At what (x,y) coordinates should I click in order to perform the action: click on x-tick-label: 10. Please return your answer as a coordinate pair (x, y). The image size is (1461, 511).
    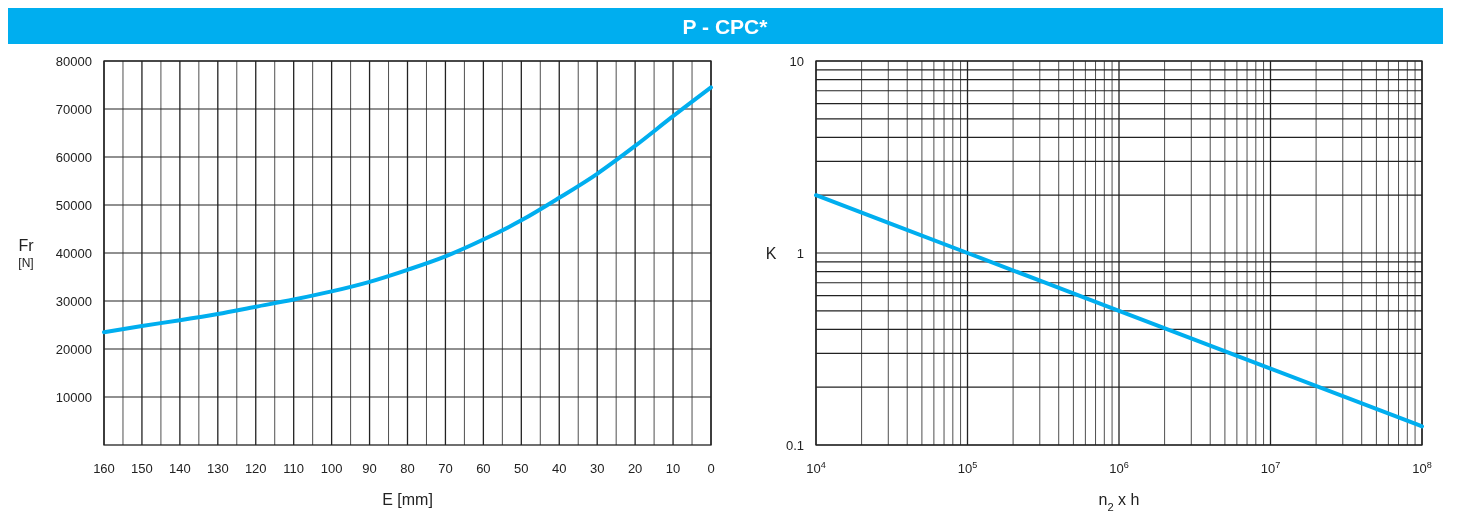
    Looking at the image, I should click on (673, 468).